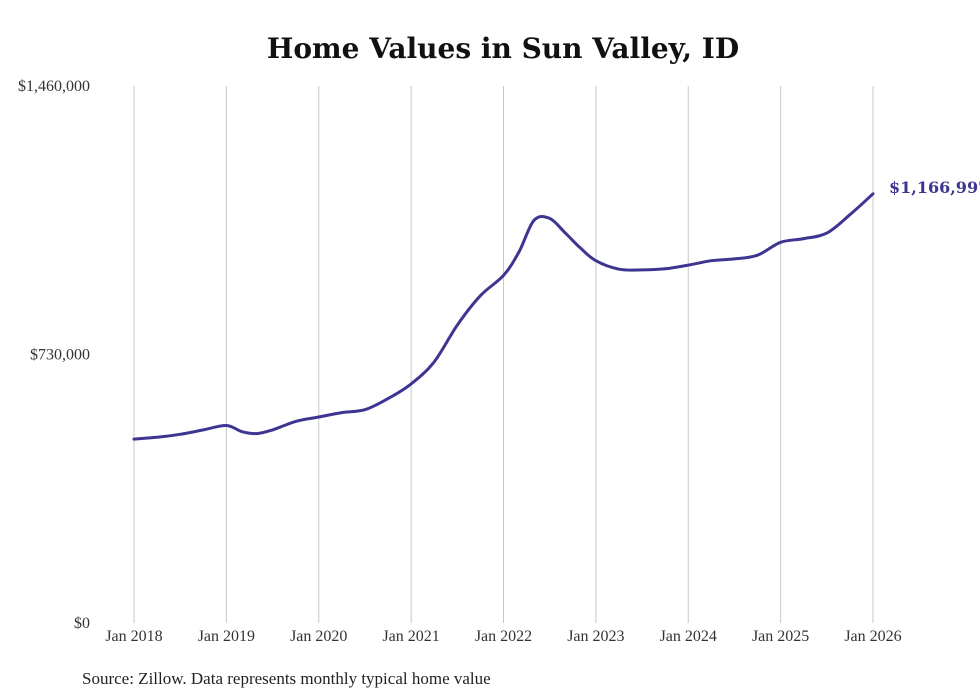 The image size is (980, 699). I want to click on chart-title: Home Values in Sun Valley, ID, so click(503, 48).